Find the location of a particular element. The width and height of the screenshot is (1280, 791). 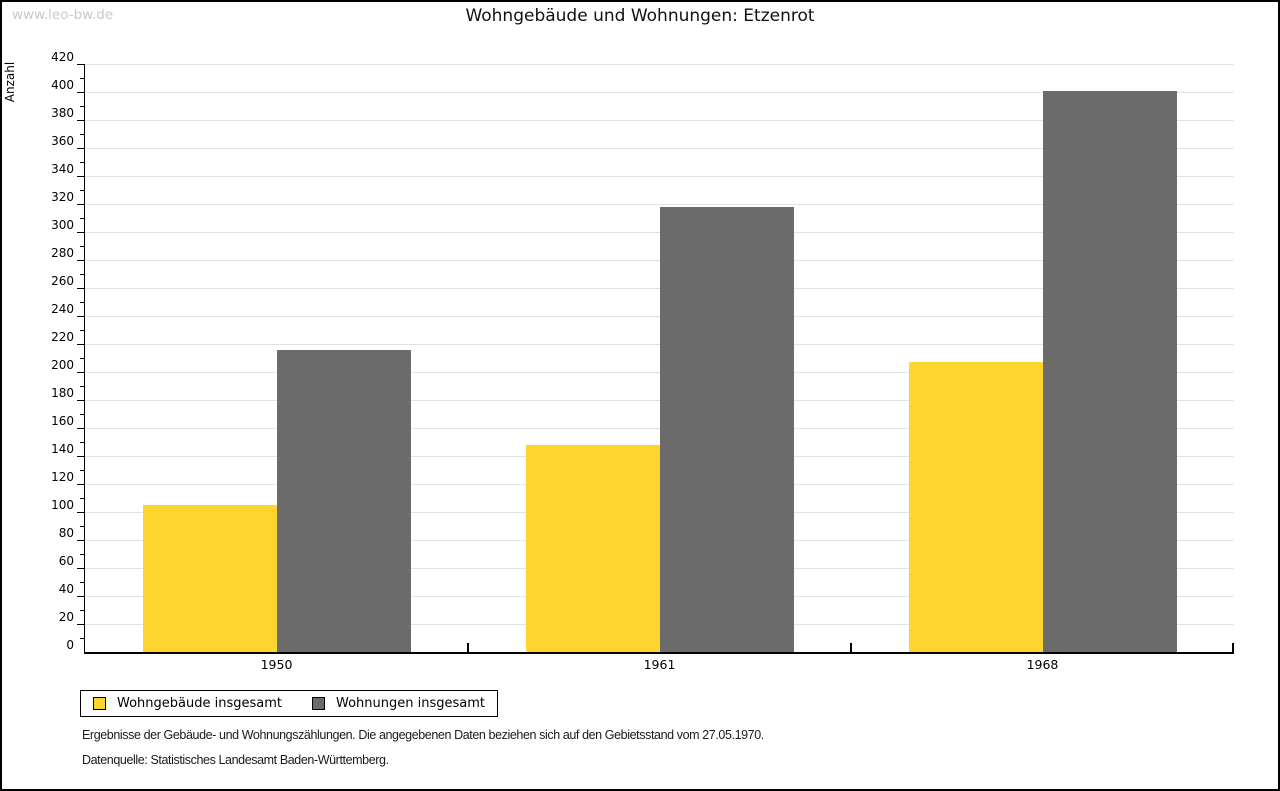

legend-item: Wohngebäude insgesamt is located at coordinates (187, 703).